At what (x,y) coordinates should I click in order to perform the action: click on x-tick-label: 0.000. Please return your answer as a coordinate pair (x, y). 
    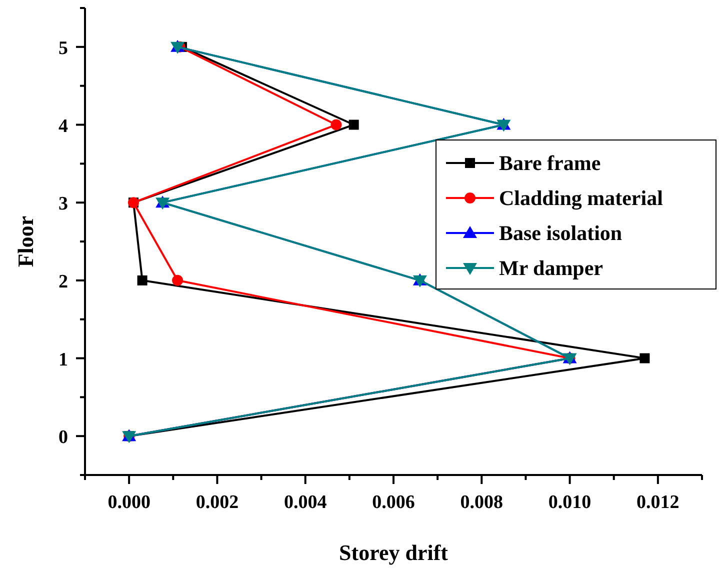
    Looking at the image, I should click on (129, 502).